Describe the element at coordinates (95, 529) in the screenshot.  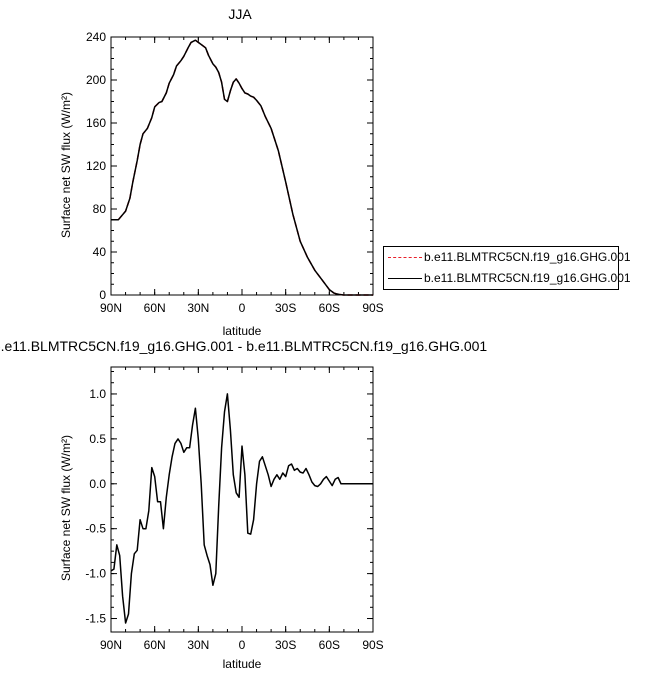
I see `bottom-y-tick-label: -0.5` at that location.